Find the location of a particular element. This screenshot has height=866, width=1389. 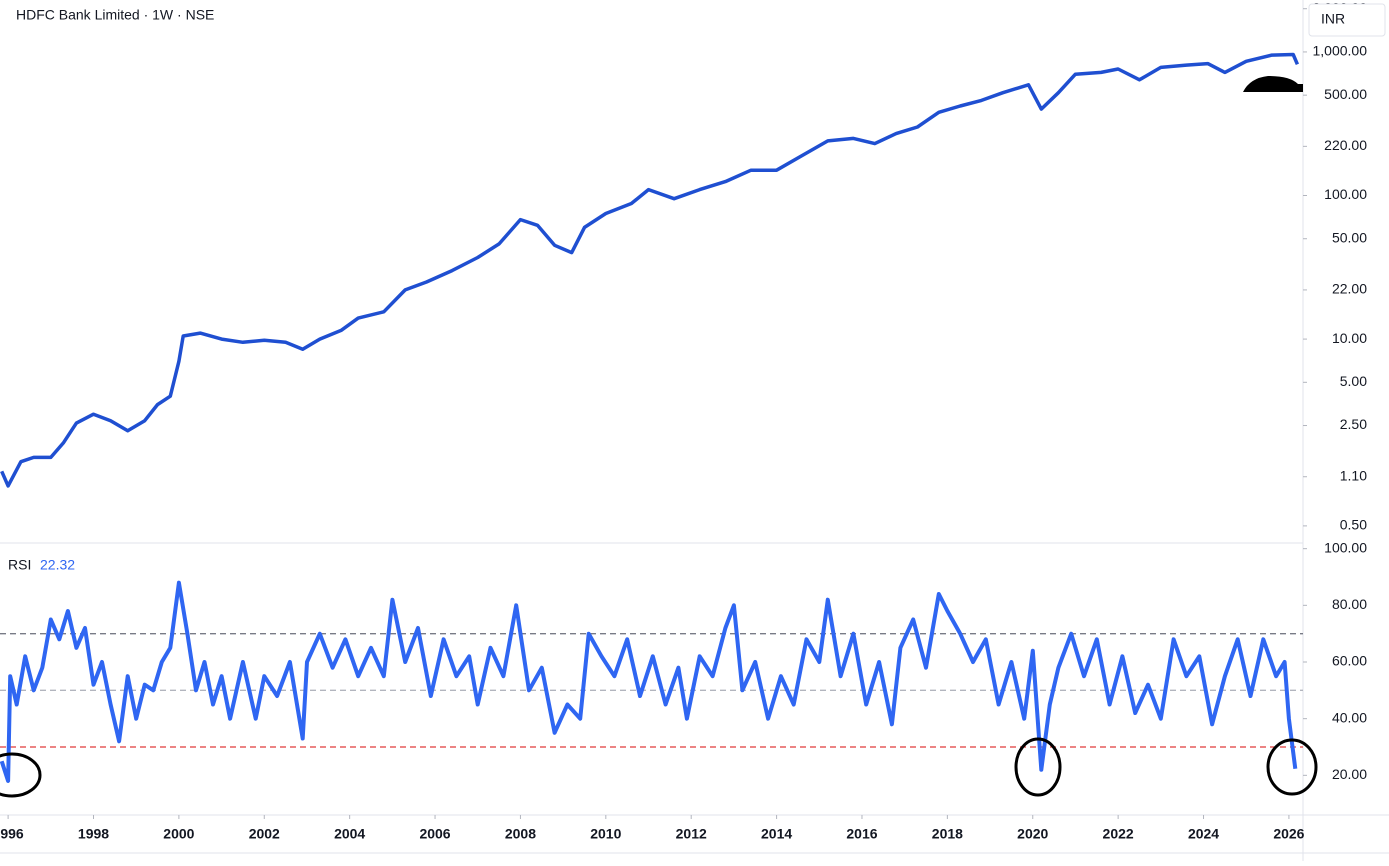

y-tick-label: 60.00 is located at coordinates (1349, 661).